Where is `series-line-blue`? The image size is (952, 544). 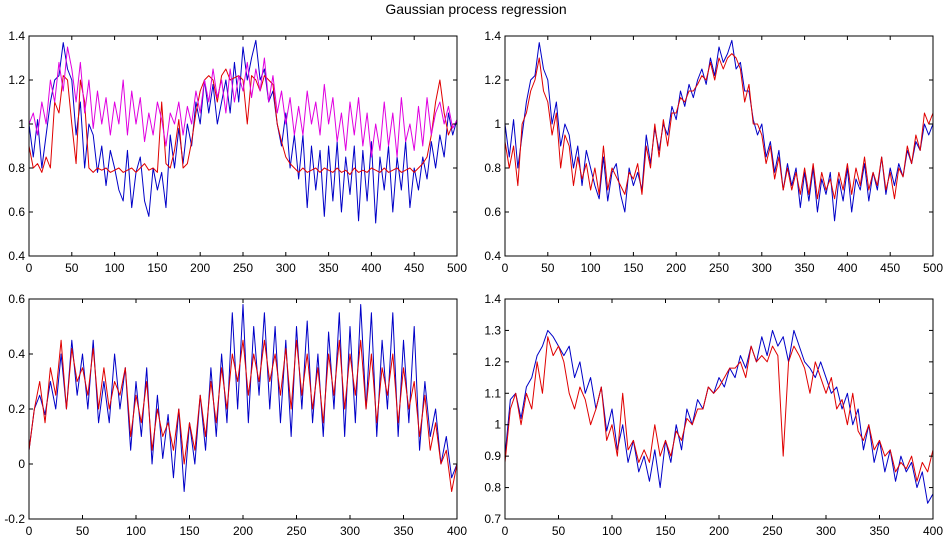 series-line-blue is located at coordinates (719, 416).